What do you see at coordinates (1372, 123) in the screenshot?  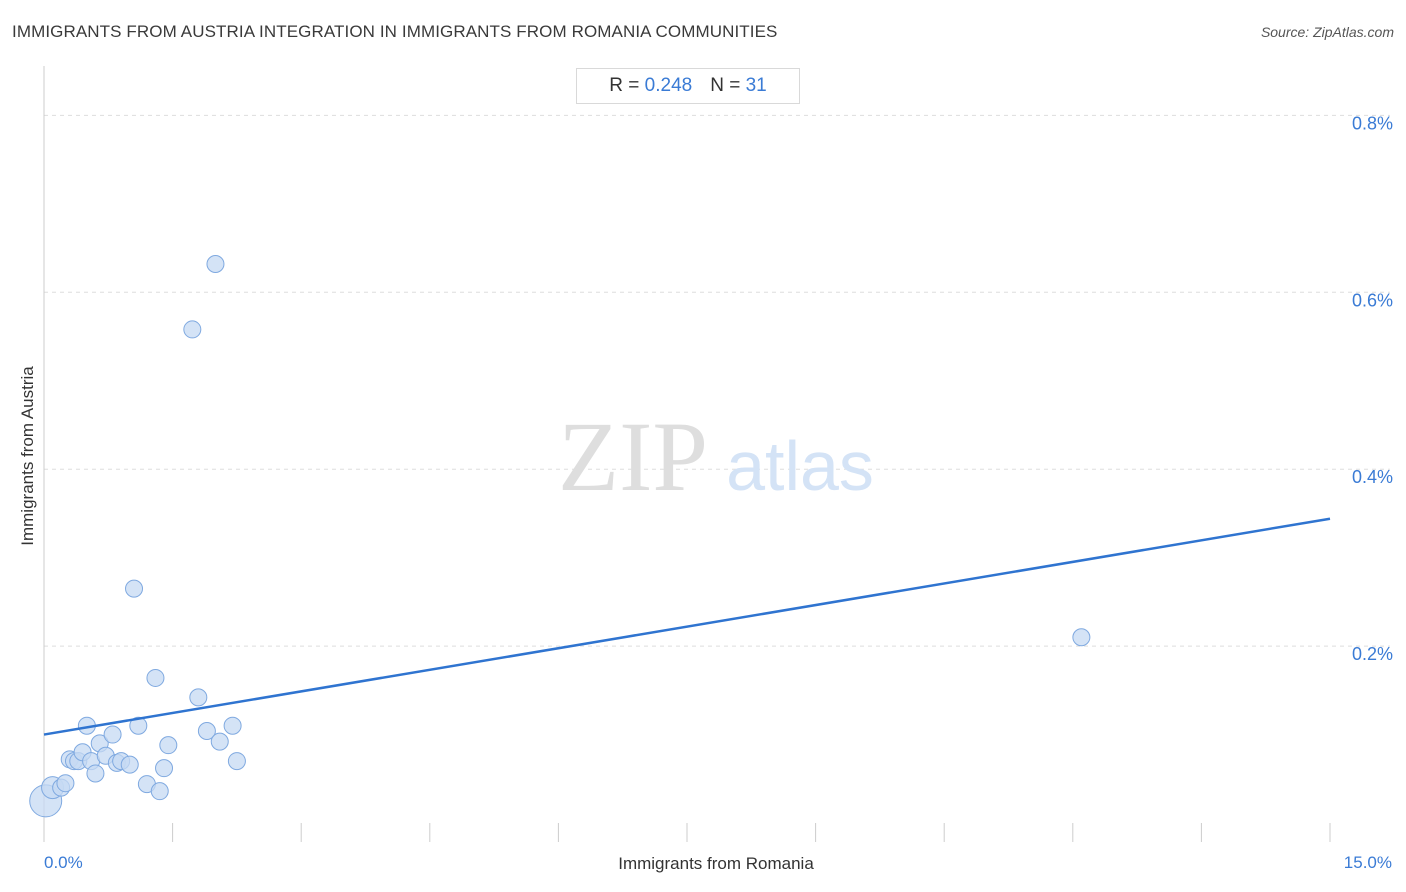 I see `y-tick-label: 0.8%` at bounding box center [1372, 123].